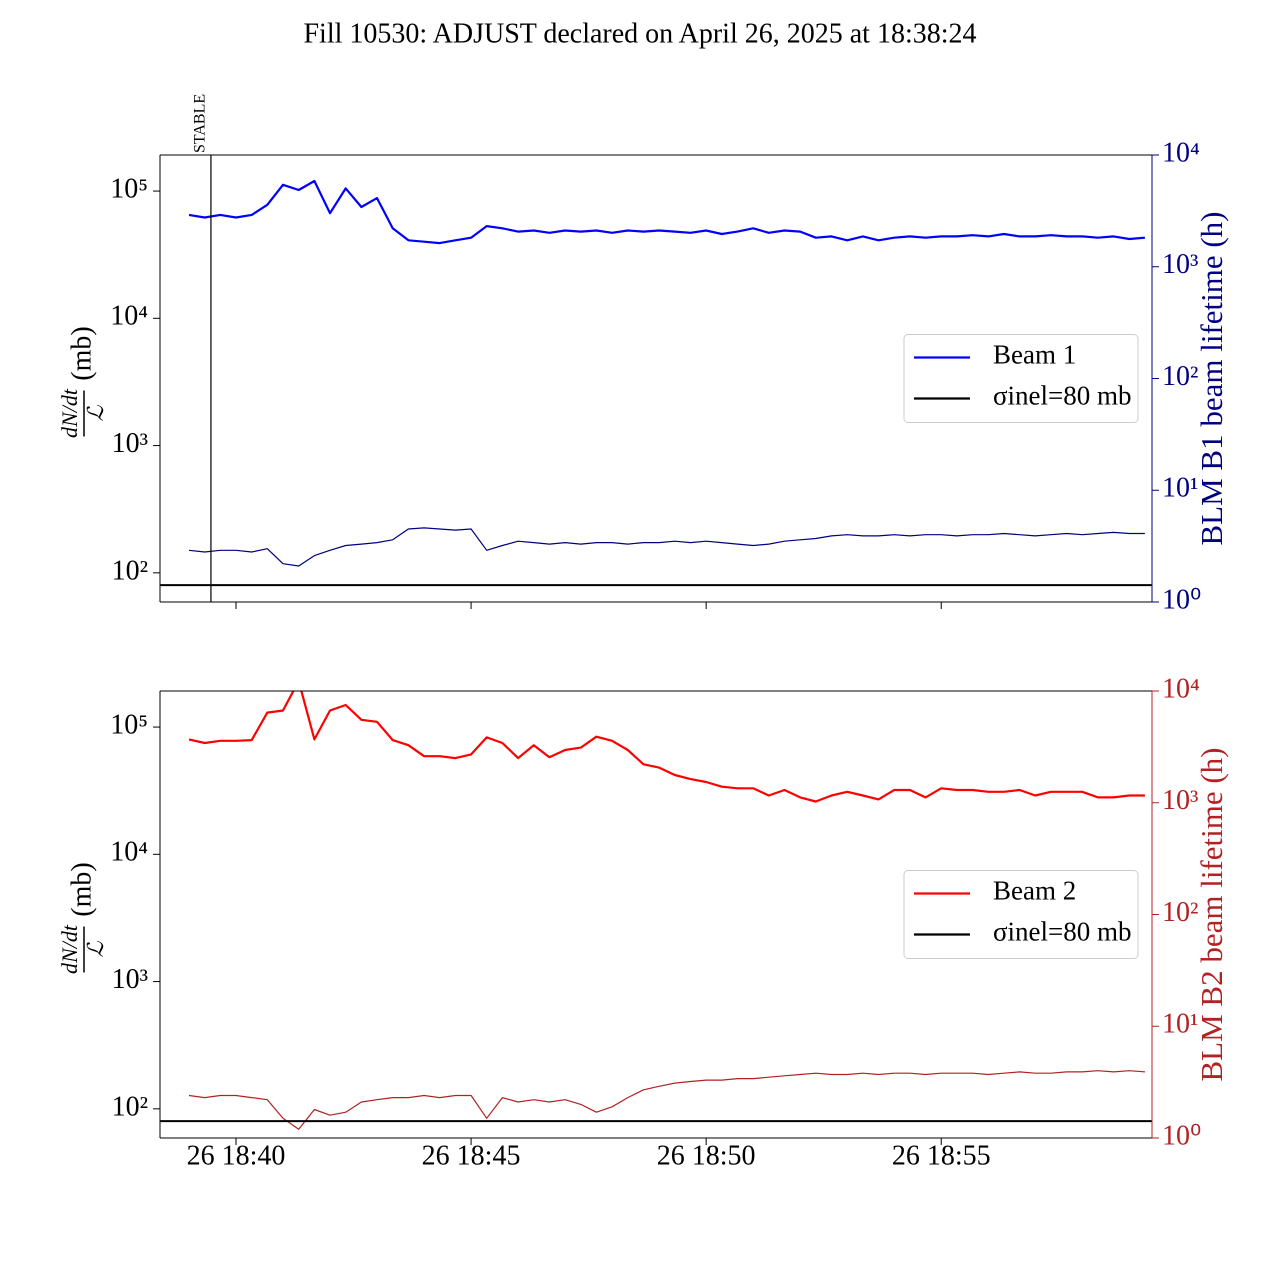 The width and height of the screenshot is (1280, 1280). What do you see at coordinates (1034, 355) in the screenshot?
I see `legend-label: Beam 1` at bounding box center [1034, 355].